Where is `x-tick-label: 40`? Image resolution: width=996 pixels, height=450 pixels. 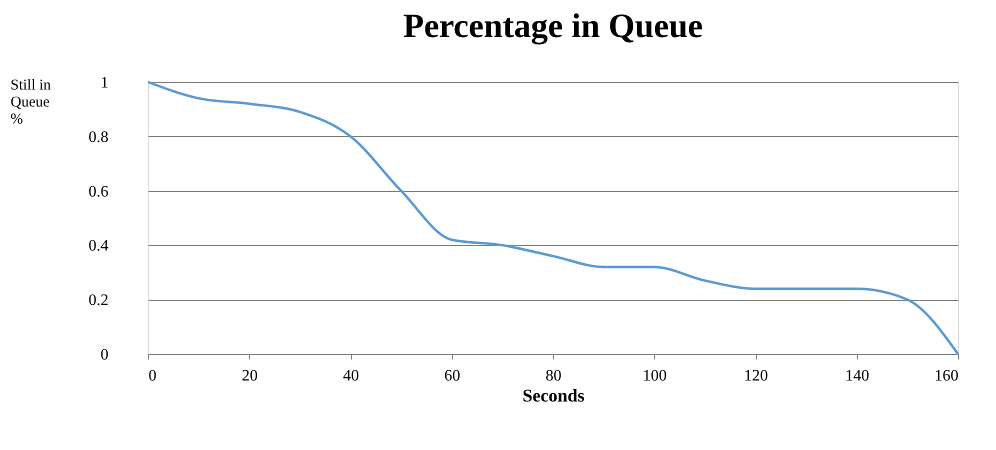
x-tick-label: 40 is located at coordinates (351, 376).